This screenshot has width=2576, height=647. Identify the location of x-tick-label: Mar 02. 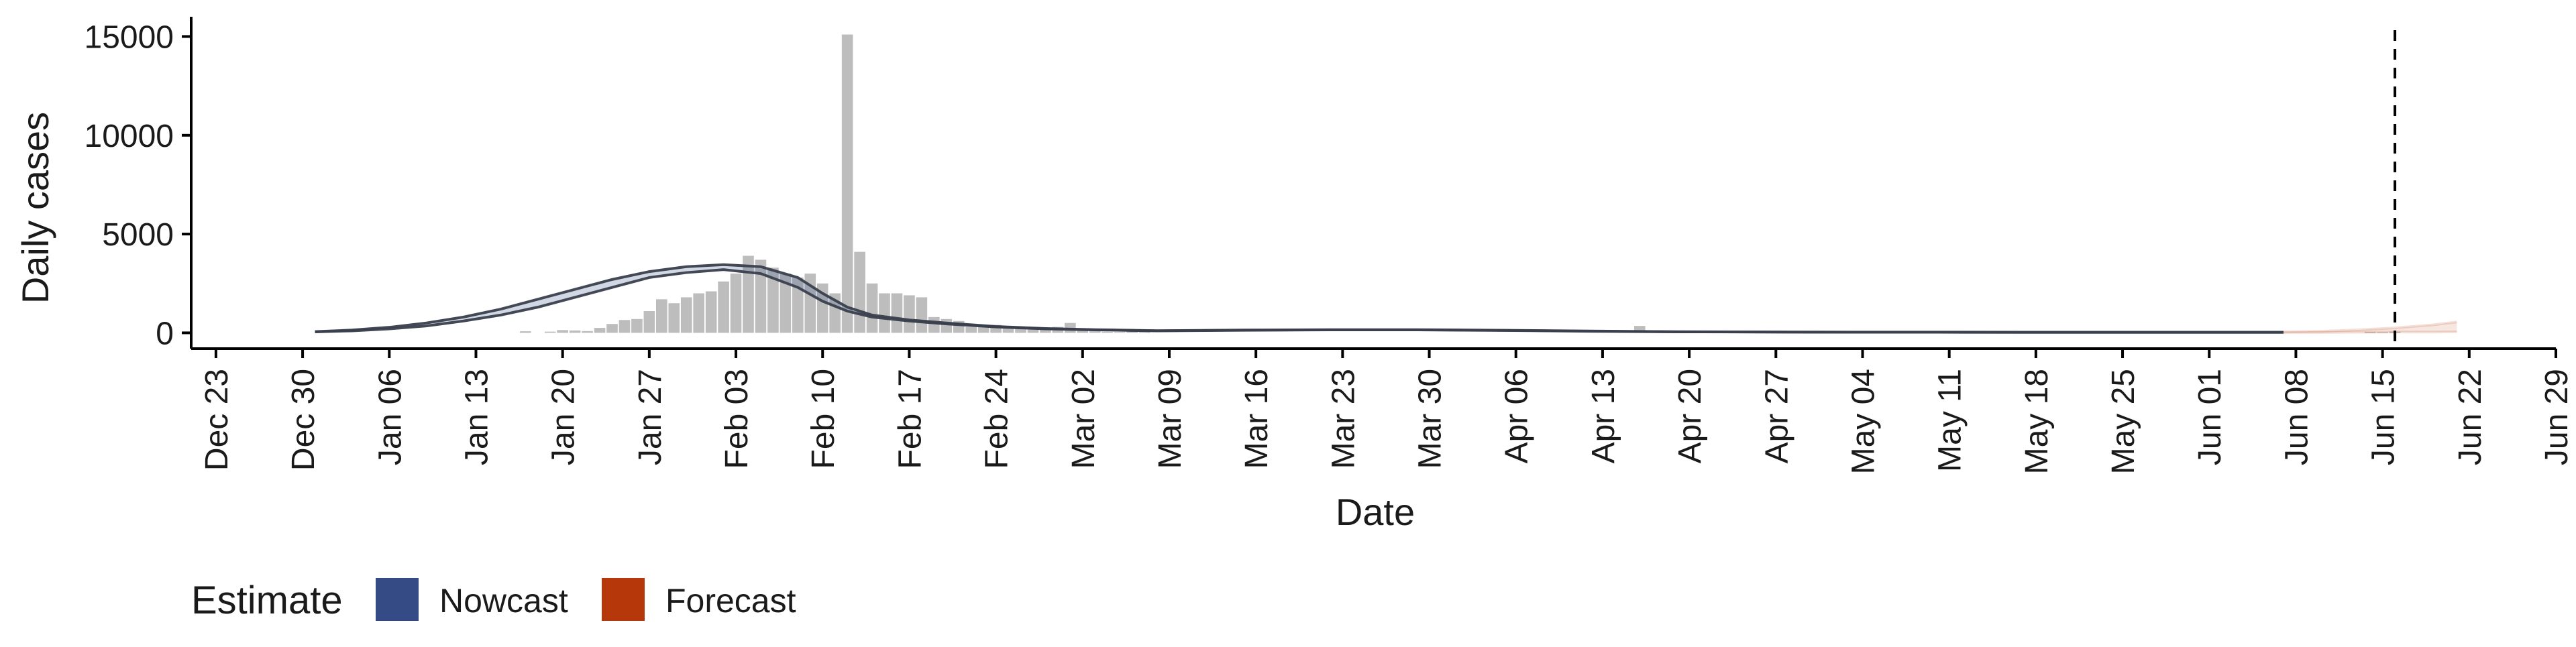
(1084, 419).